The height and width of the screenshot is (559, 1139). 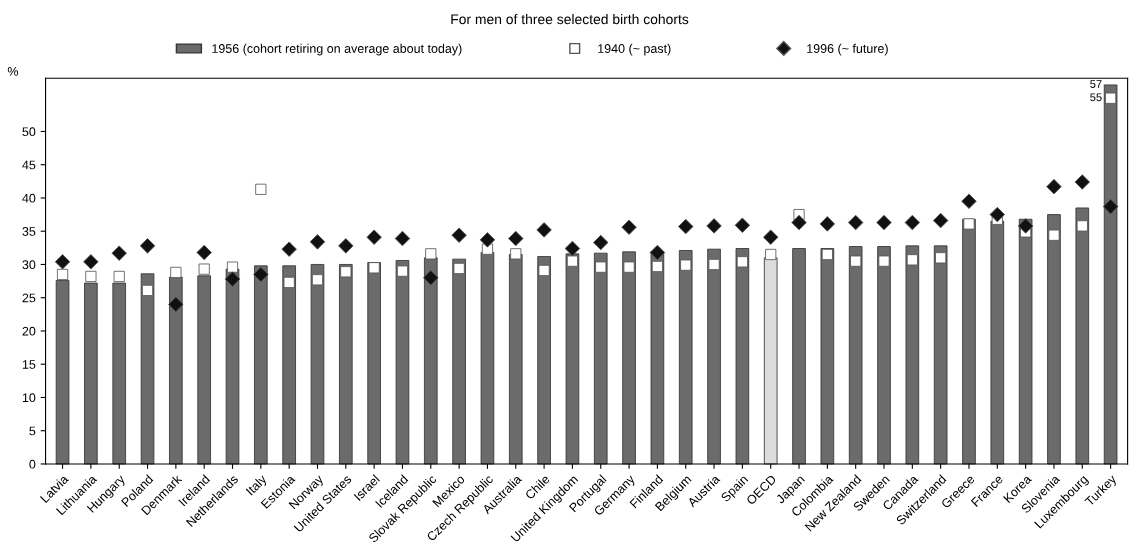 What do you see at coordinates (714, 226) in the screenshot?
I see `point` at bounding box center [714, 226].